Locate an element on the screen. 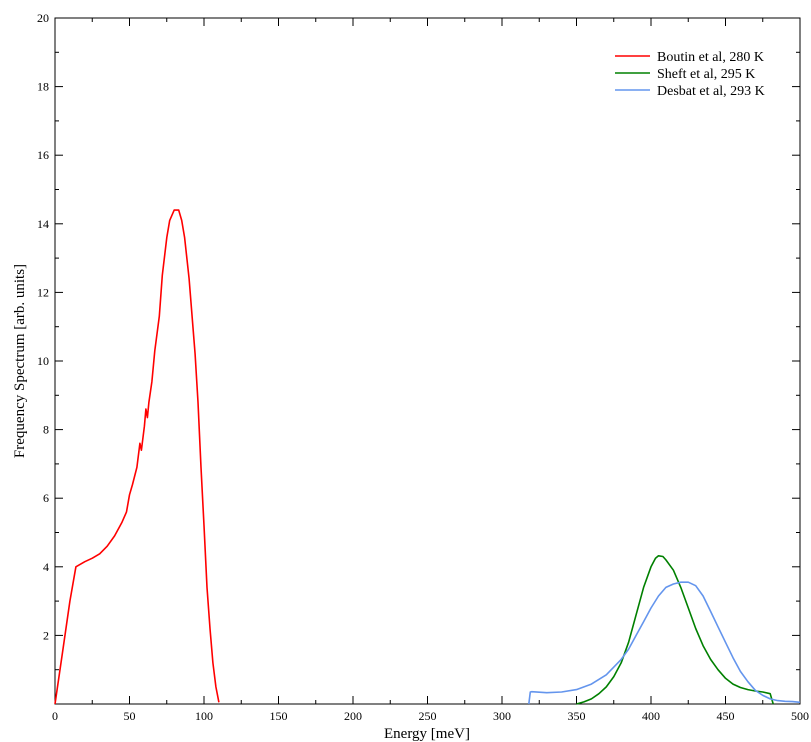  x-tick-label: 500 is located at coordinates (800, 716).